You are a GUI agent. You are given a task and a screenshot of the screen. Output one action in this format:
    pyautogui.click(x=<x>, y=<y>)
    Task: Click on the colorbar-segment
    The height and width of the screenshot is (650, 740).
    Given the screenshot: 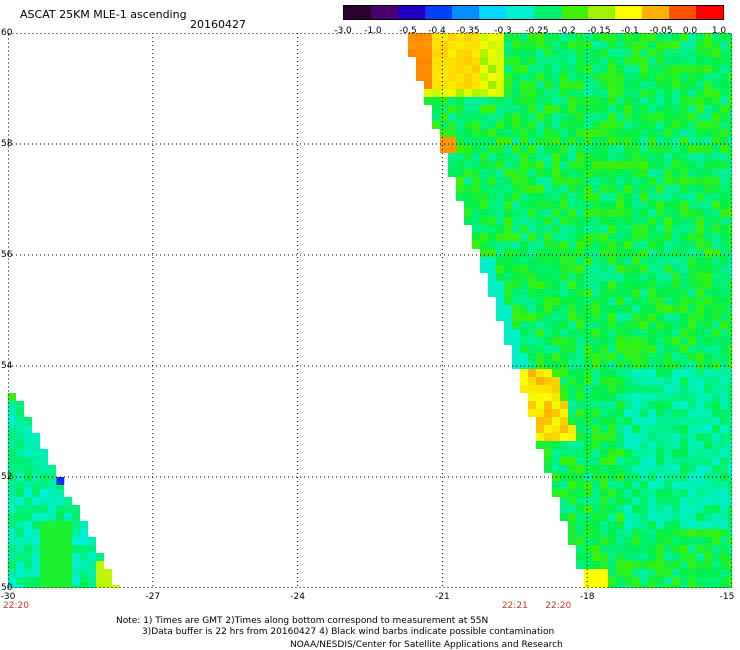 What is the action you would take?
    pyautogui.click(x=412, y=12)
    